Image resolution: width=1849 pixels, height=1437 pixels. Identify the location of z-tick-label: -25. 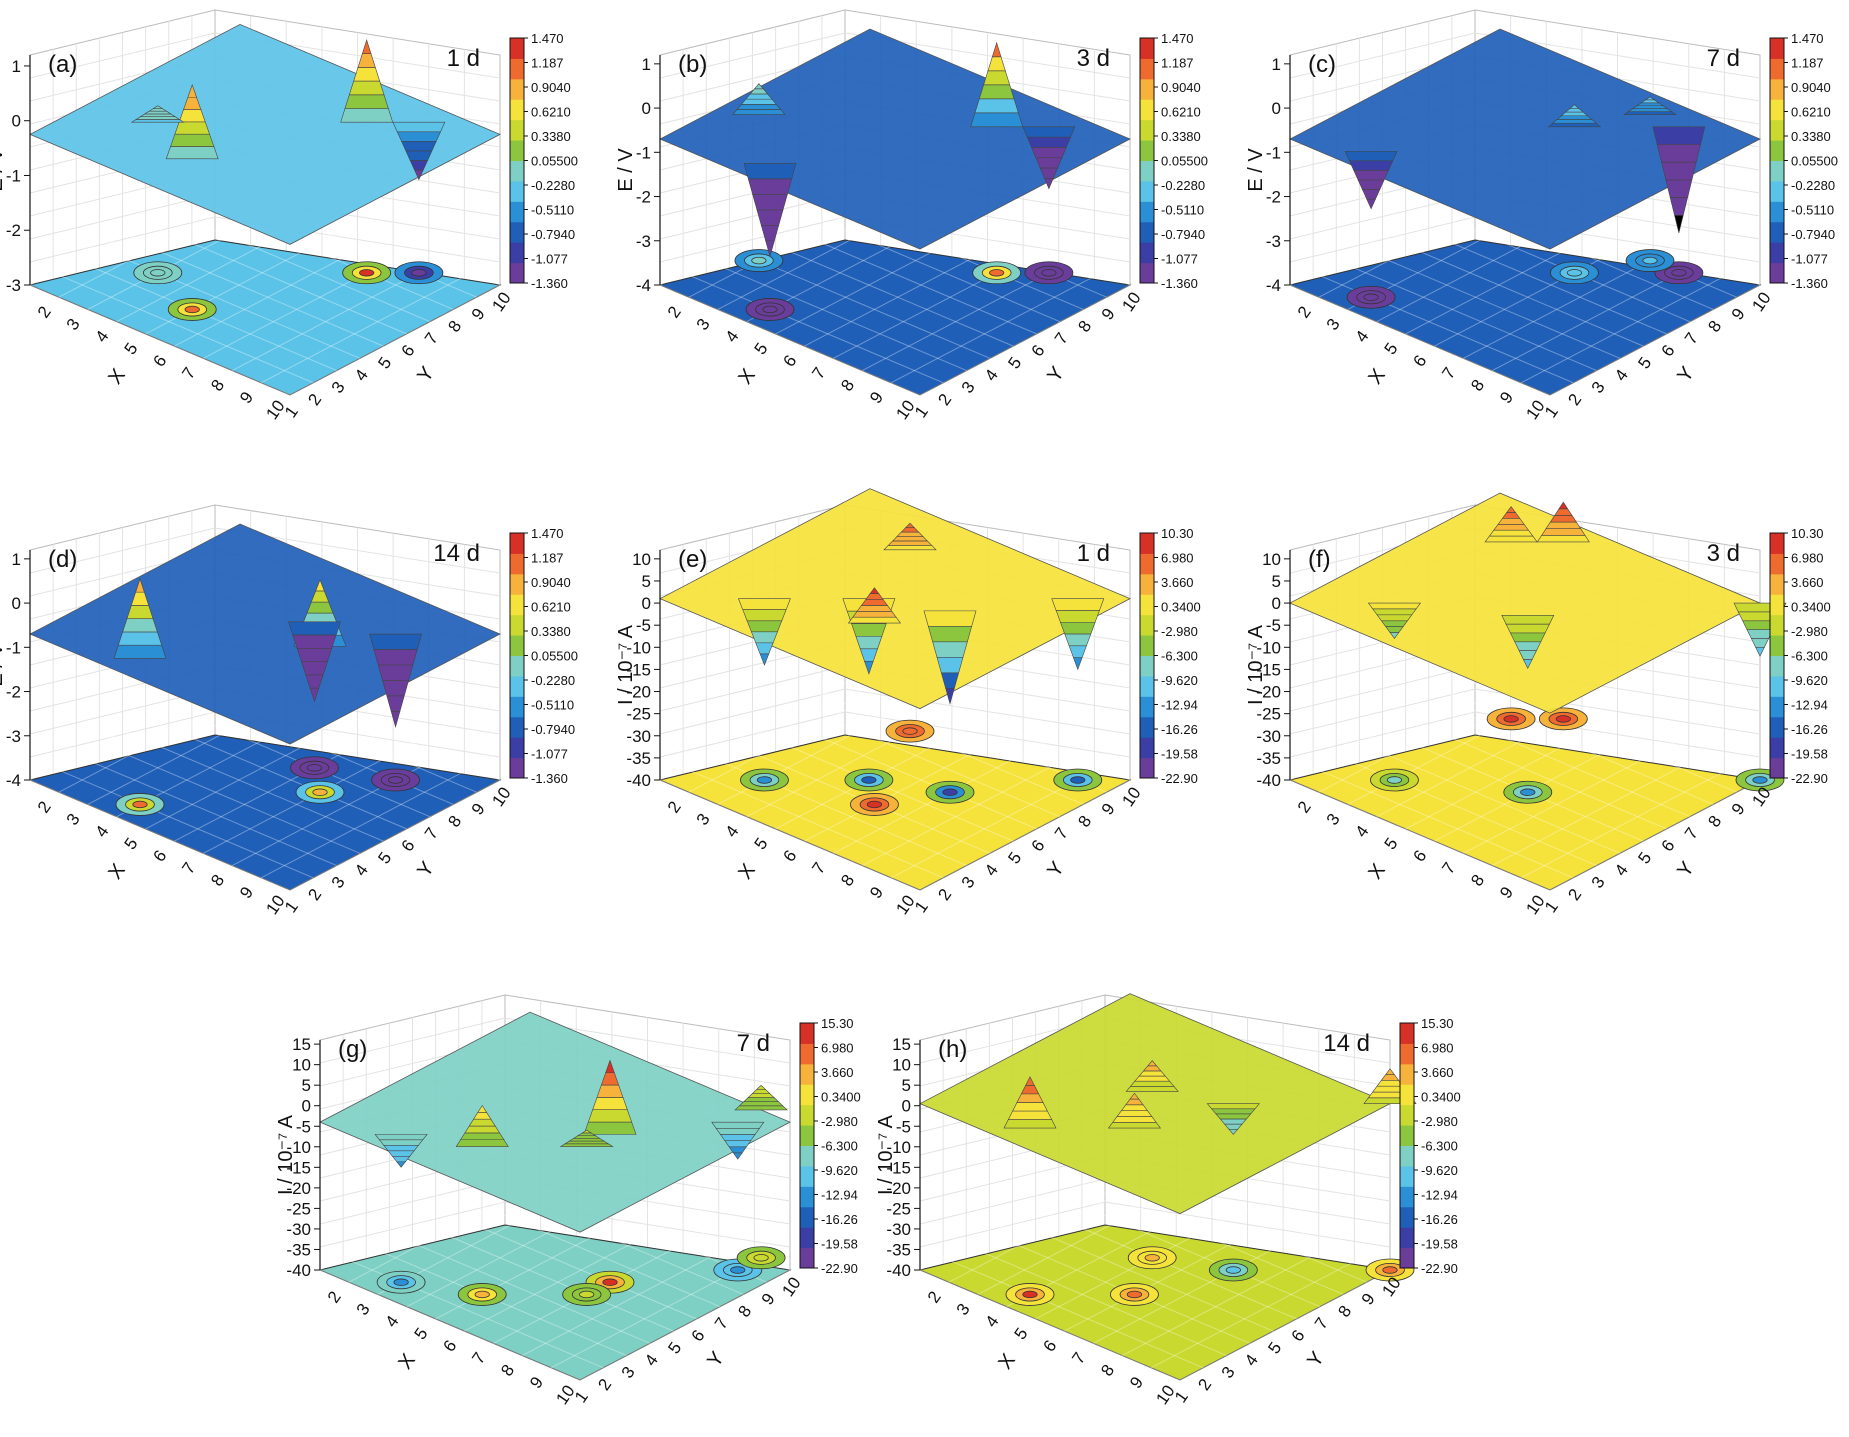
(298, 1208).